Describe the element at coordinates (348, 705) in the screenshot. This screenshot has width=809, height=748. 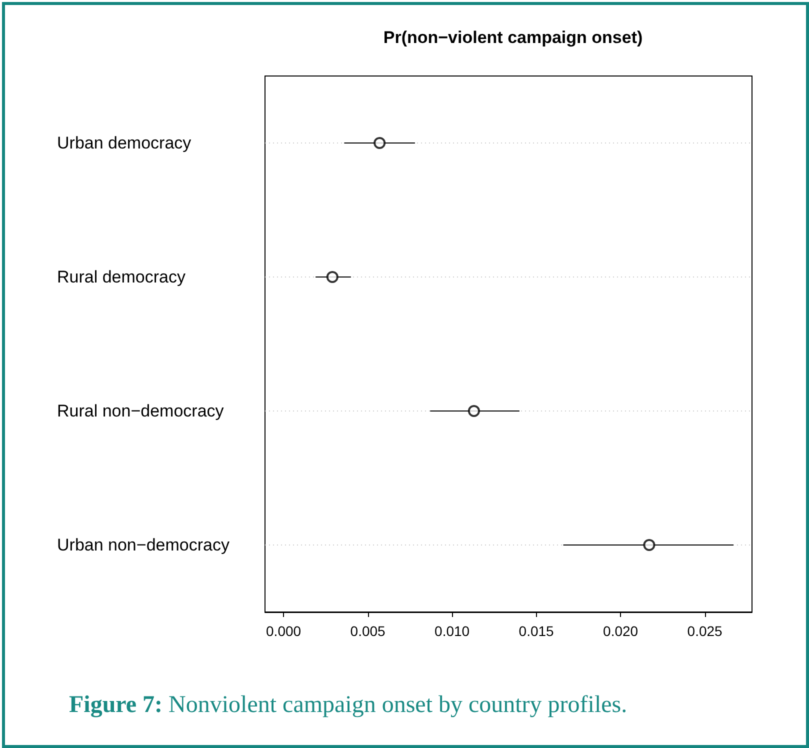
I see `caption: Figure 7: Nonviolent campaign onset by country profiles.` at that location.